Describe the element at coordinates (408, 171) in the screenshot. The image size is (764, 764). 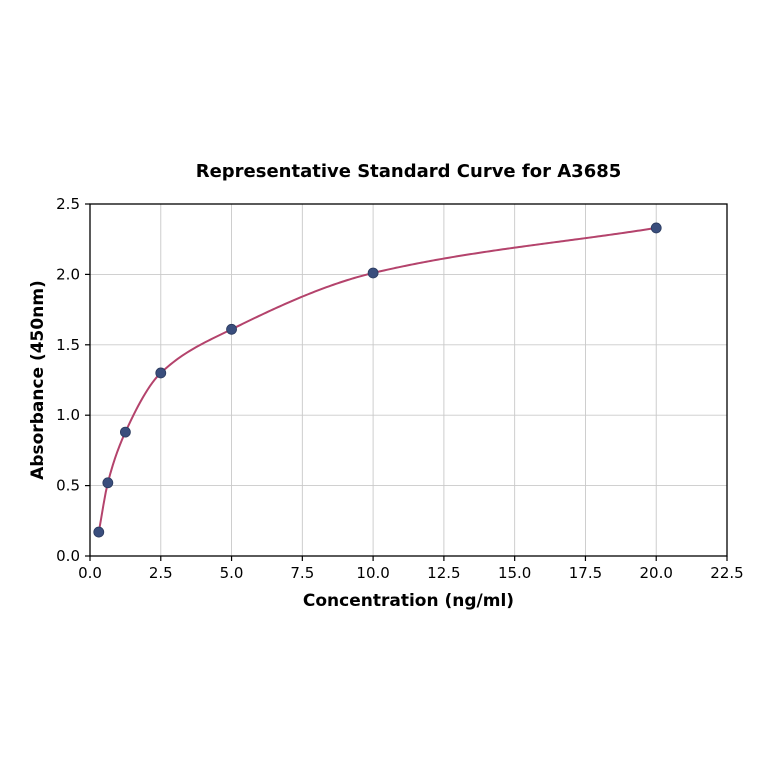
I see `chart-title: Representative Standard Curve for A3685` at that location.